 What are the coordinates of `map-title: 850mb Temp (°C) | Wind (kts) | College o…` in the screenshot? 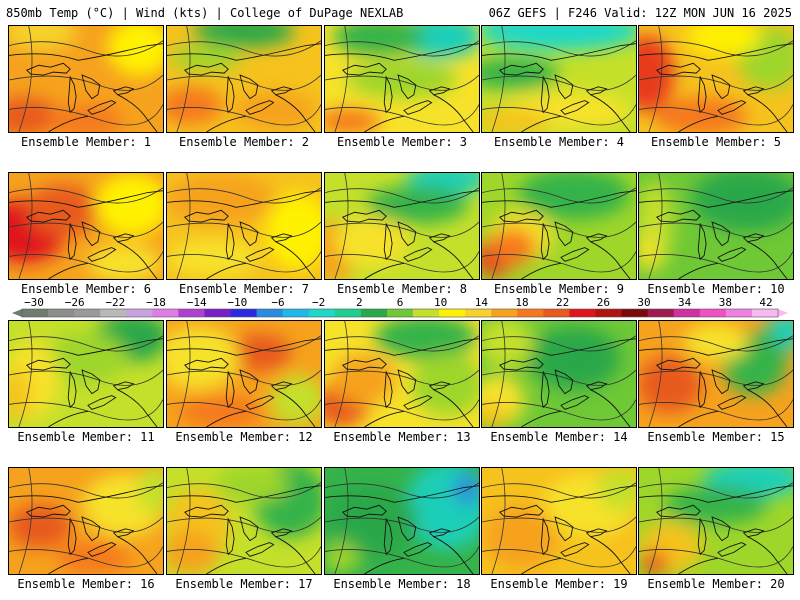 It's located at (205, 13).